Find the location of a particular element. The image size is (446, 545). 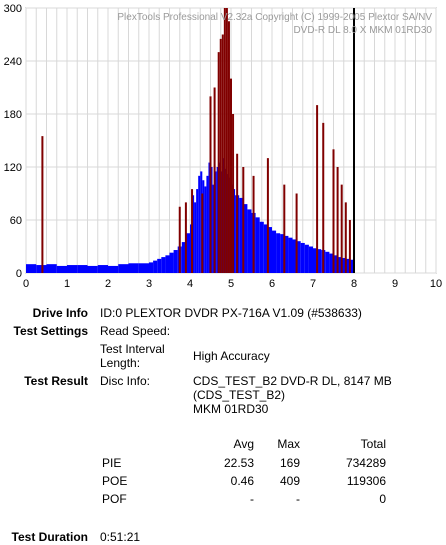

x-tick-label: 2 is located at coordinates (108, 284).